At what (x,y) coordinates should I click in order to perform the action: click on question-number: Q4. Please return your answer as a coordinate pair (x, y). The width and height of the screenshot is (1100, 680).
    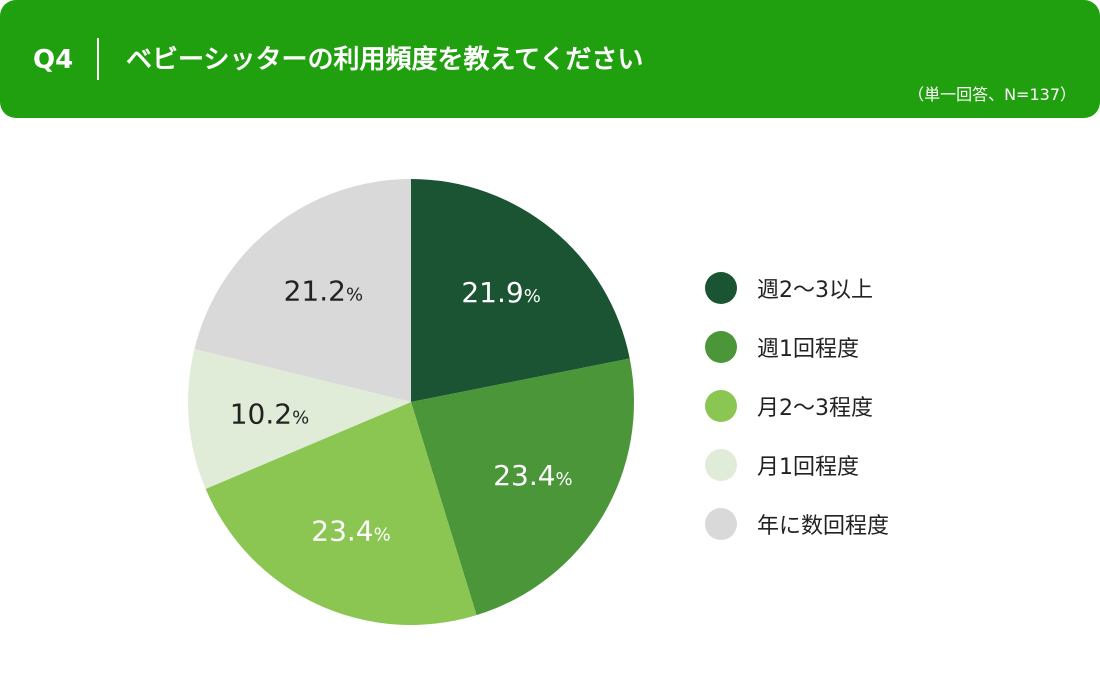
    Looking at the image, I should click on (53, 60).